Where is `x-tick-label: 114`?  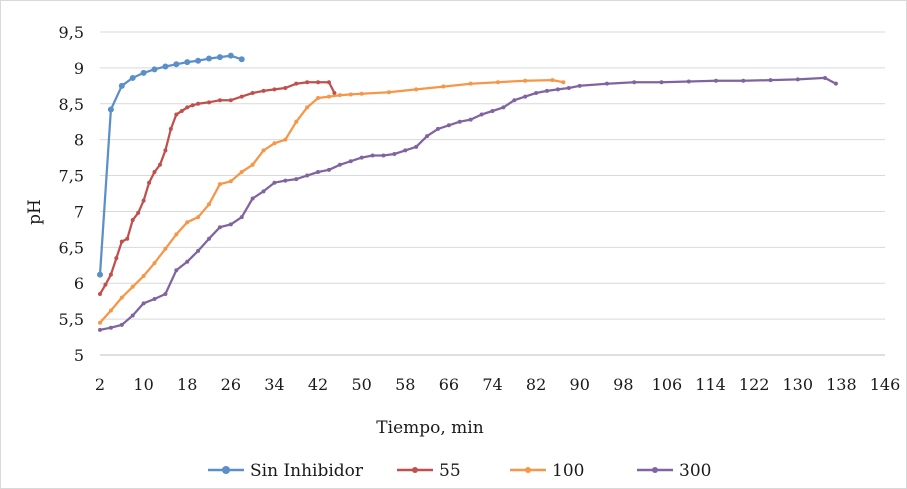
x-tick-label: 114 is located at coordinates (710, 384).